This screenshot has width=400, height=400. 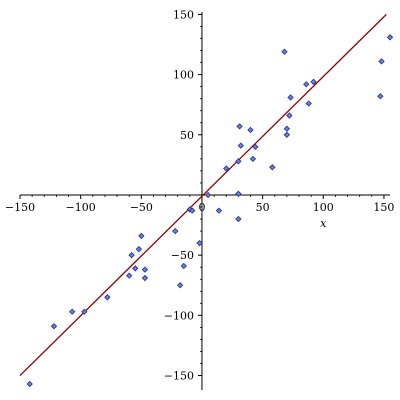 I want to click on x-tick-label: 0, so click(x=201, y=207).